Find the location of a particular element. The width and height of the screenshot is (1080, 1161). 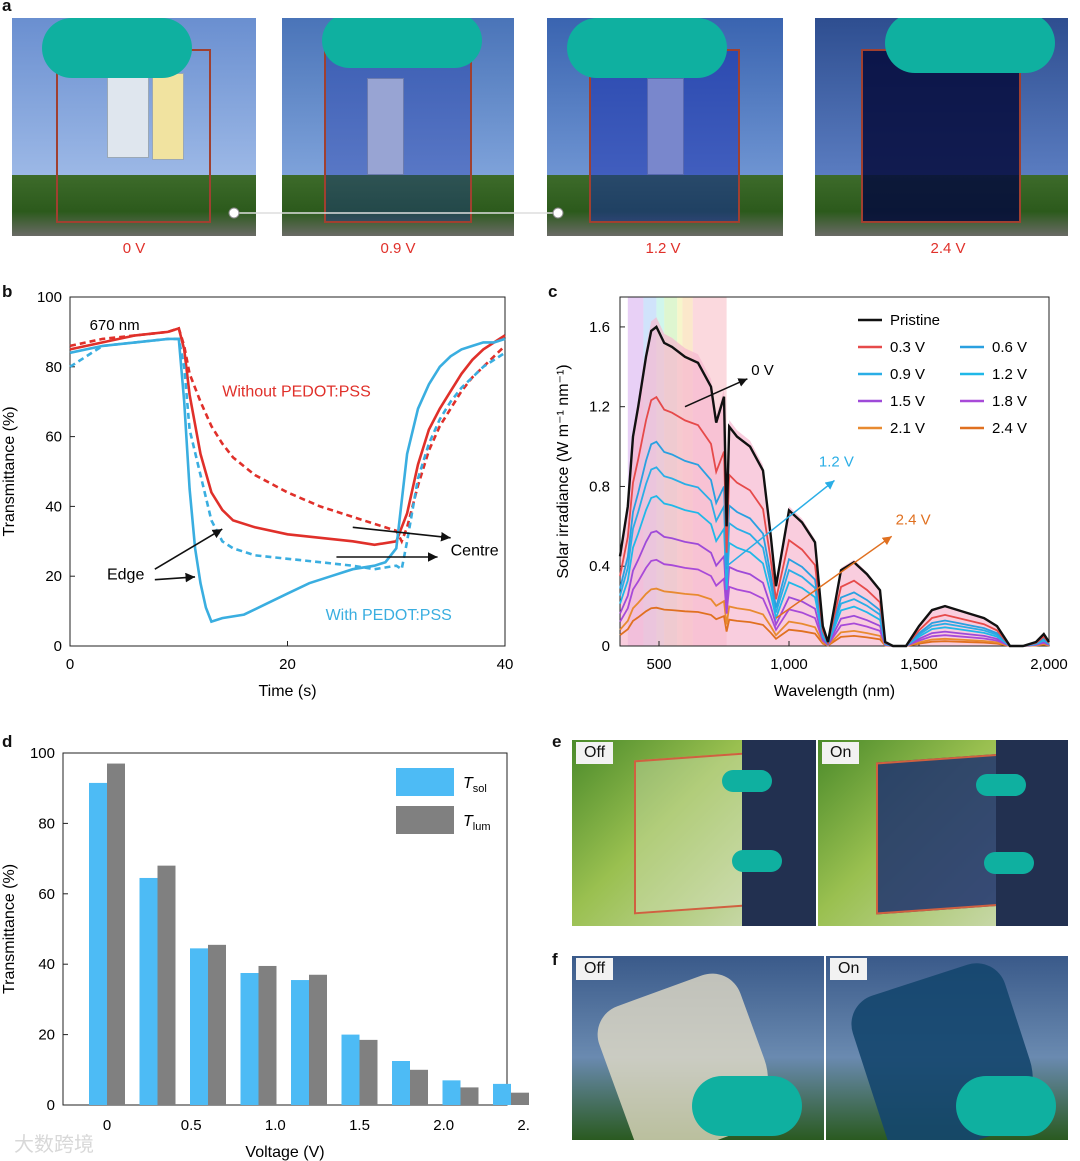

x-axis-label: Voltage (V) is located at coordinates (284, 1152).